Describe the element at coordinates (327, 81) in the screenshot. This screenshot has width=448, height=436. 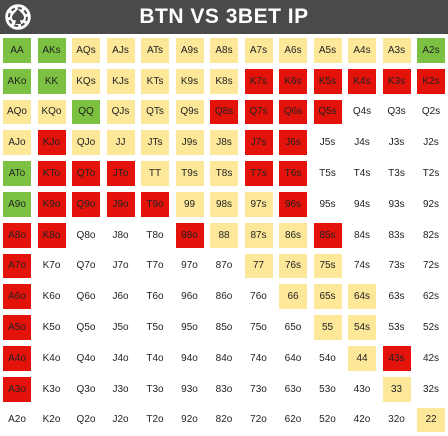
I see `hand-label: K5s` at that location.